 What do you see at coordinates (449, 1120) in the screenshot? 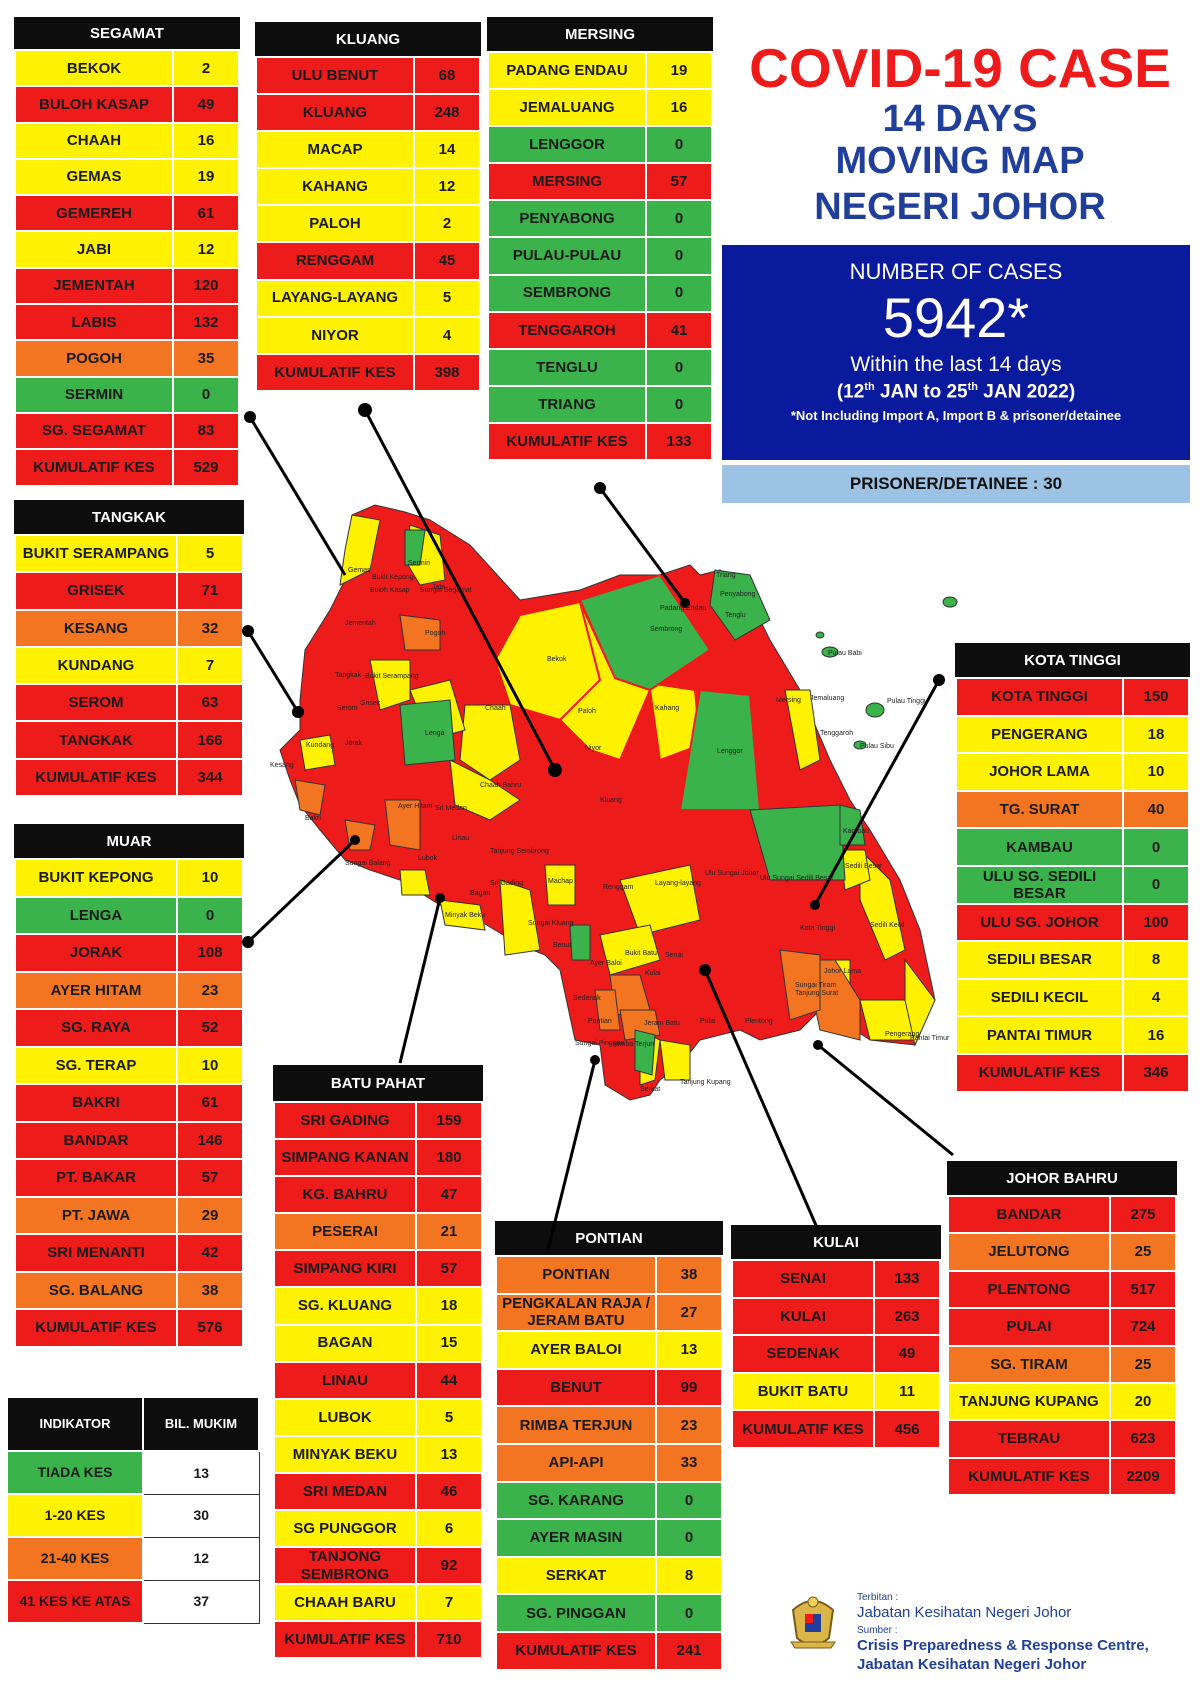
I see `mukim-case-count: 159` at bounding box center [449, 1120].